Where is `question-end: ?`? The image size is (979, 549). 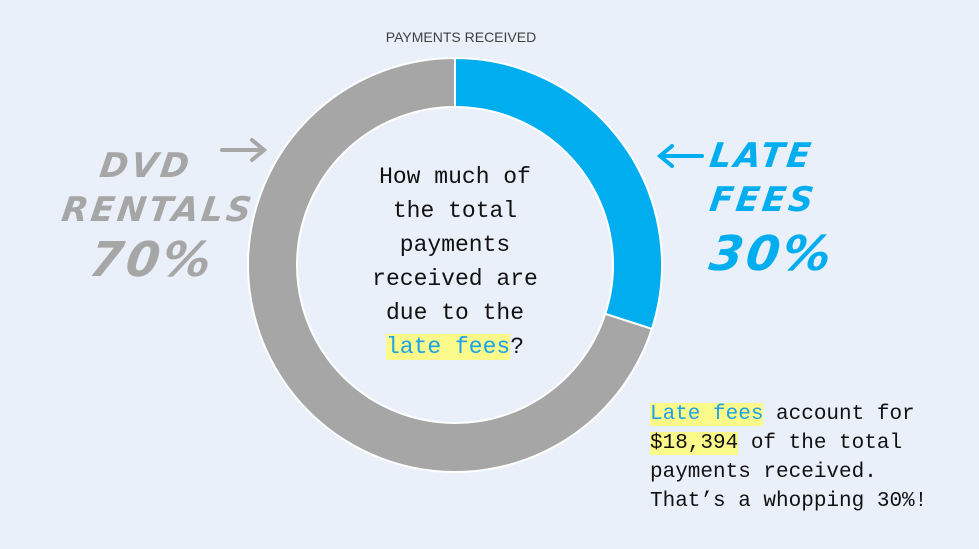
question-end: ? is located at coordinates (517, 347).